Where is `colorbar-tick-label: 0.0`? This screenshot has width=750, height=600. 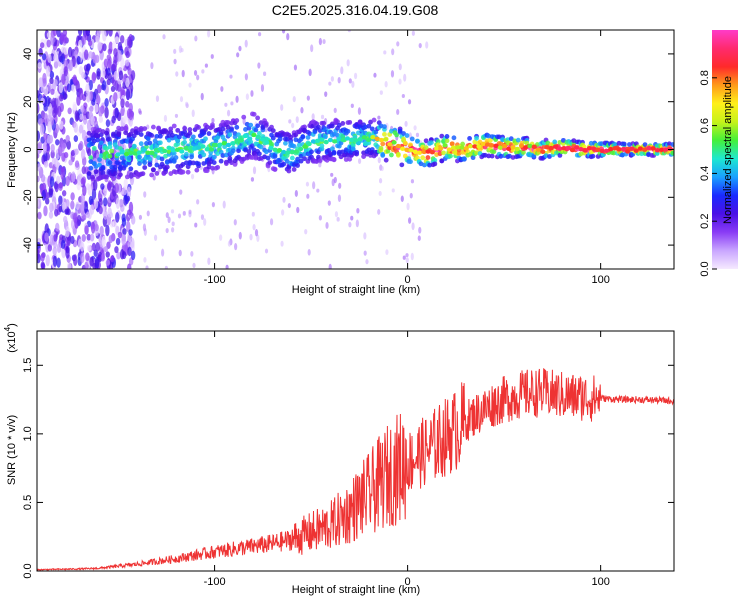 colorbar-tick-label: 0.0 is located at coordinates (705, 268).